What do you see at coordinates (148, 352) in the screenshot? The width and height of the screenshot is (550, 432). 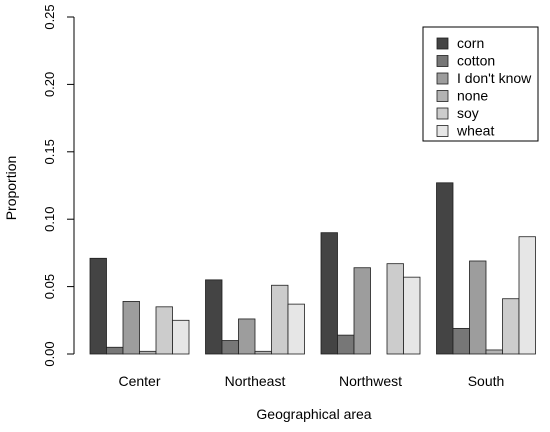 I see `bar-center-none` at bounding box center [148, 352].